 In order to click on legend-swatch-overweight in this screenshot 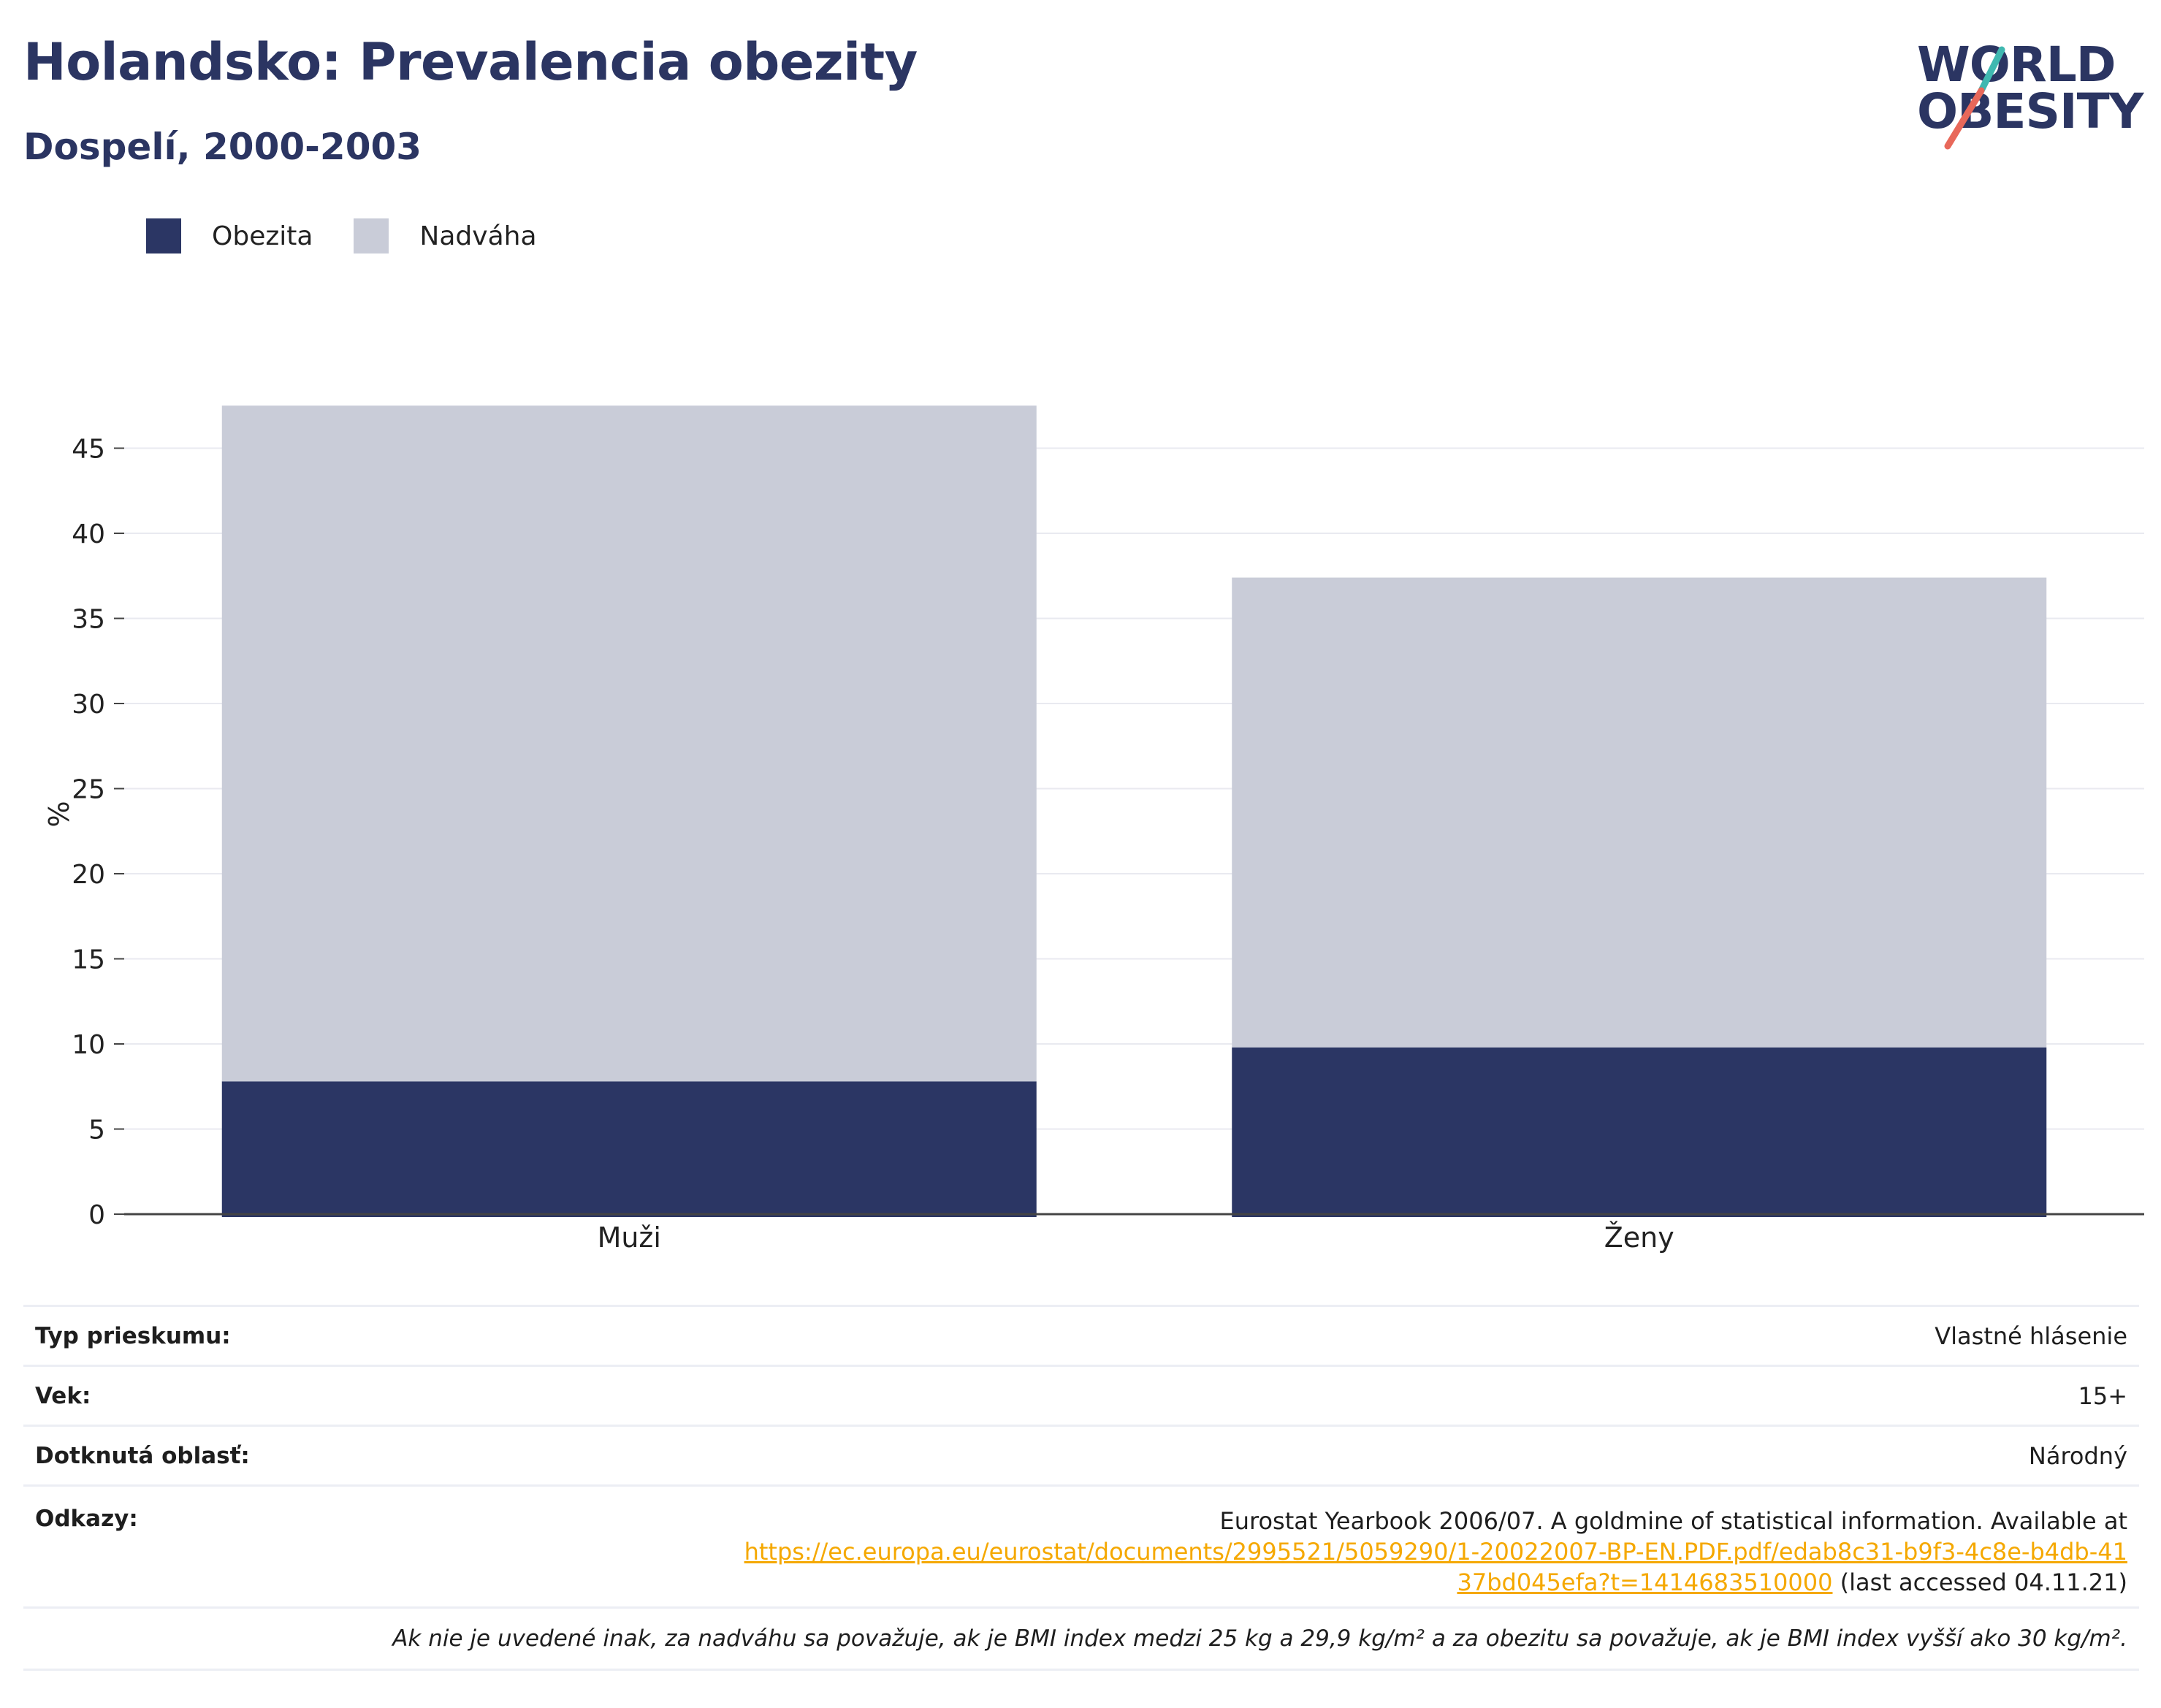, I will do `click(371, 235)`.